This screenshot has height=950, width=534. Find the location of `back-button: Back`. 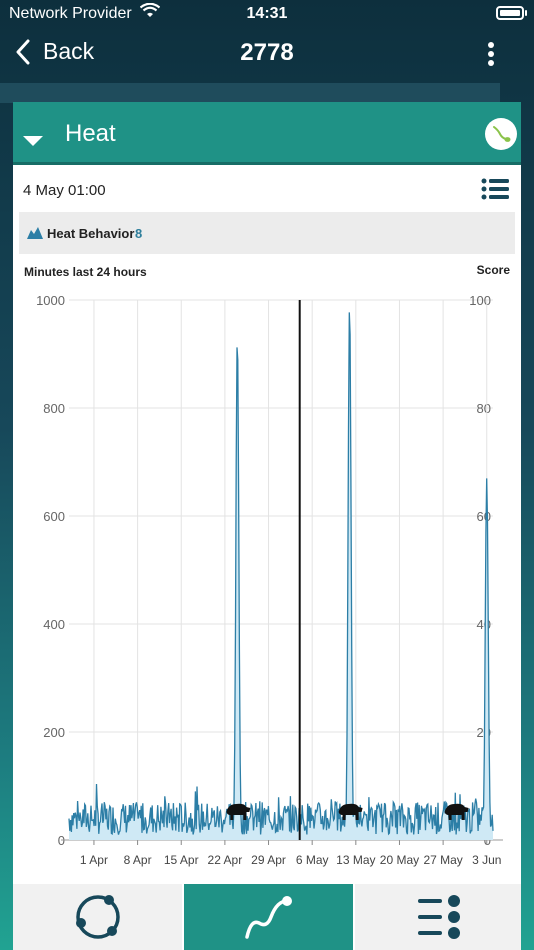

back-button: Back is located at coordinates (54, 51).